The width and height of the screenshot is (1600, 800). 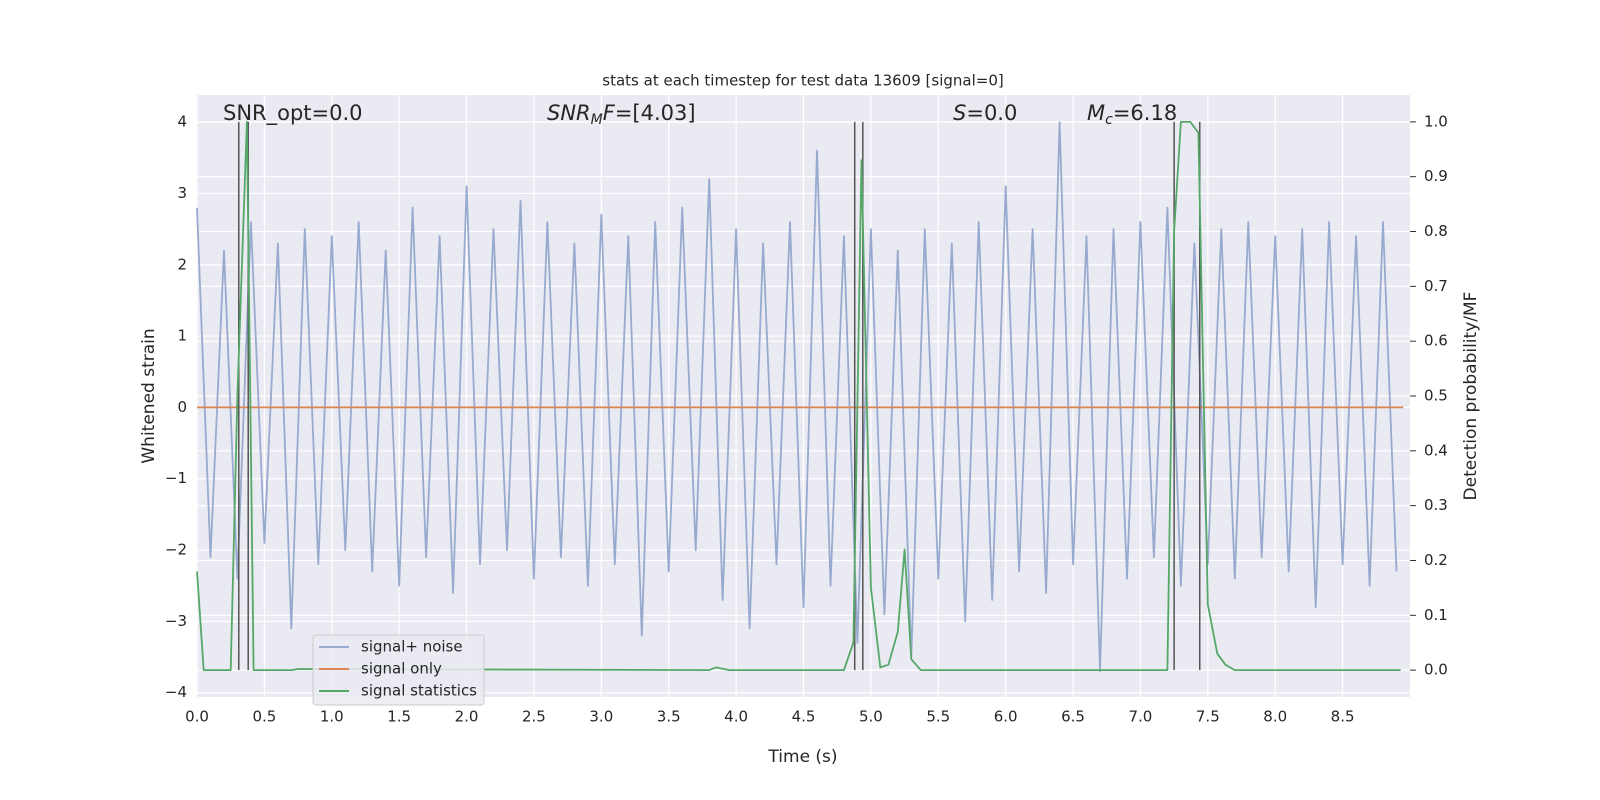 I want to click on y-tick-label: 0, so click(x=182, y=407).